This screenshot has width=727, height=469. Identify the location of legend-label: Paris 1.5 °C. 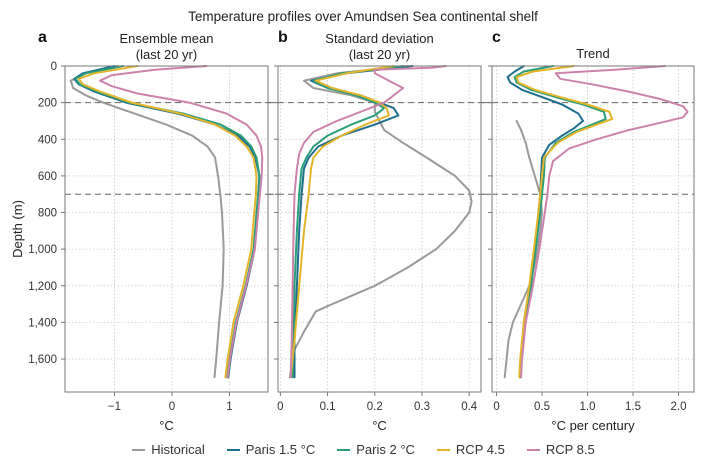
(280, 449).